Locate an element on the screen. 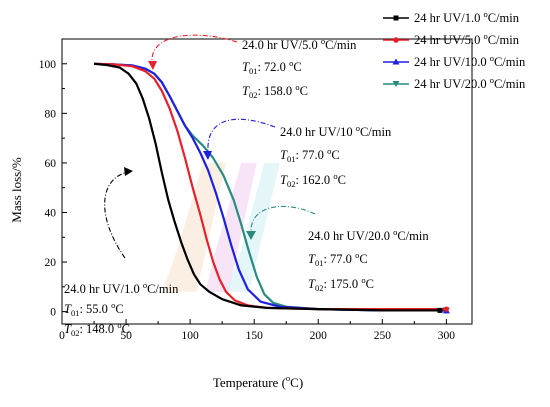 The image size is (550, 407). annotation-3-t02: T02: 162.0 oC is located at coordinates (313, 180).